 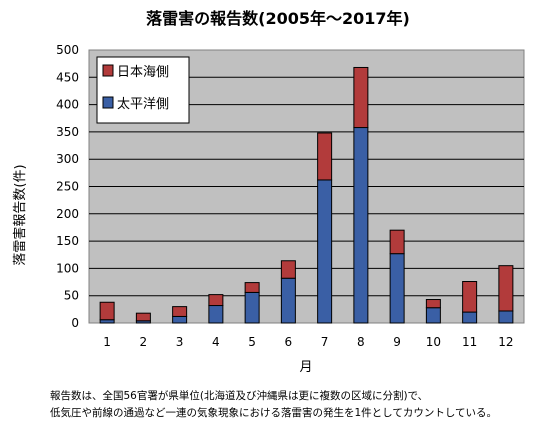 I want to click on y-tick-label: 350, so click(x=67, y=132).